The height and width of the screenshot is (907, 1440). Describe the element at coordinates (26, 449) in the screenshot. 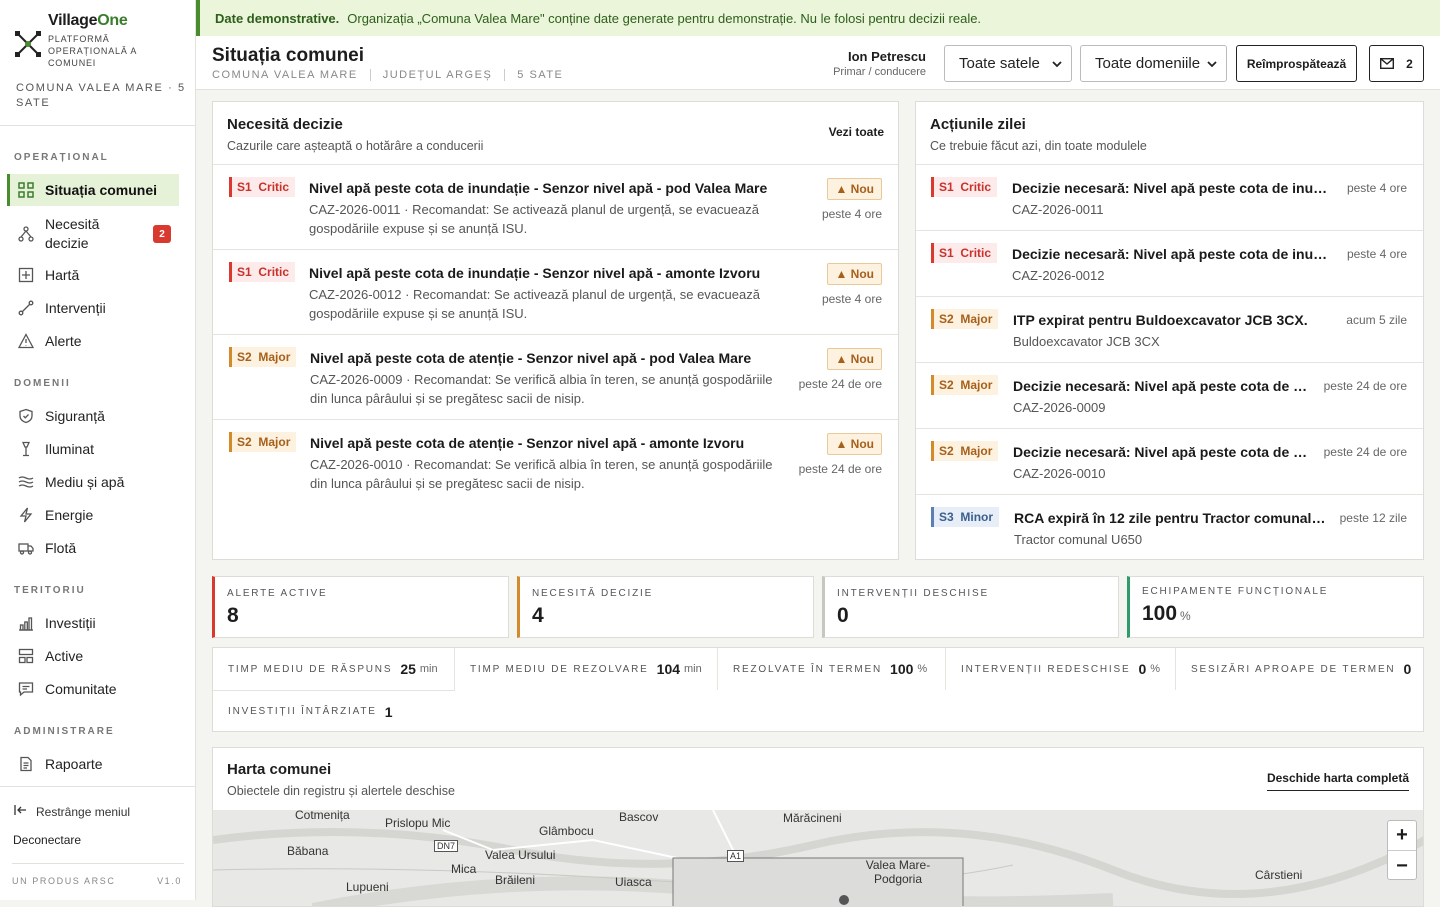

I see `lamp-icon` at that location.